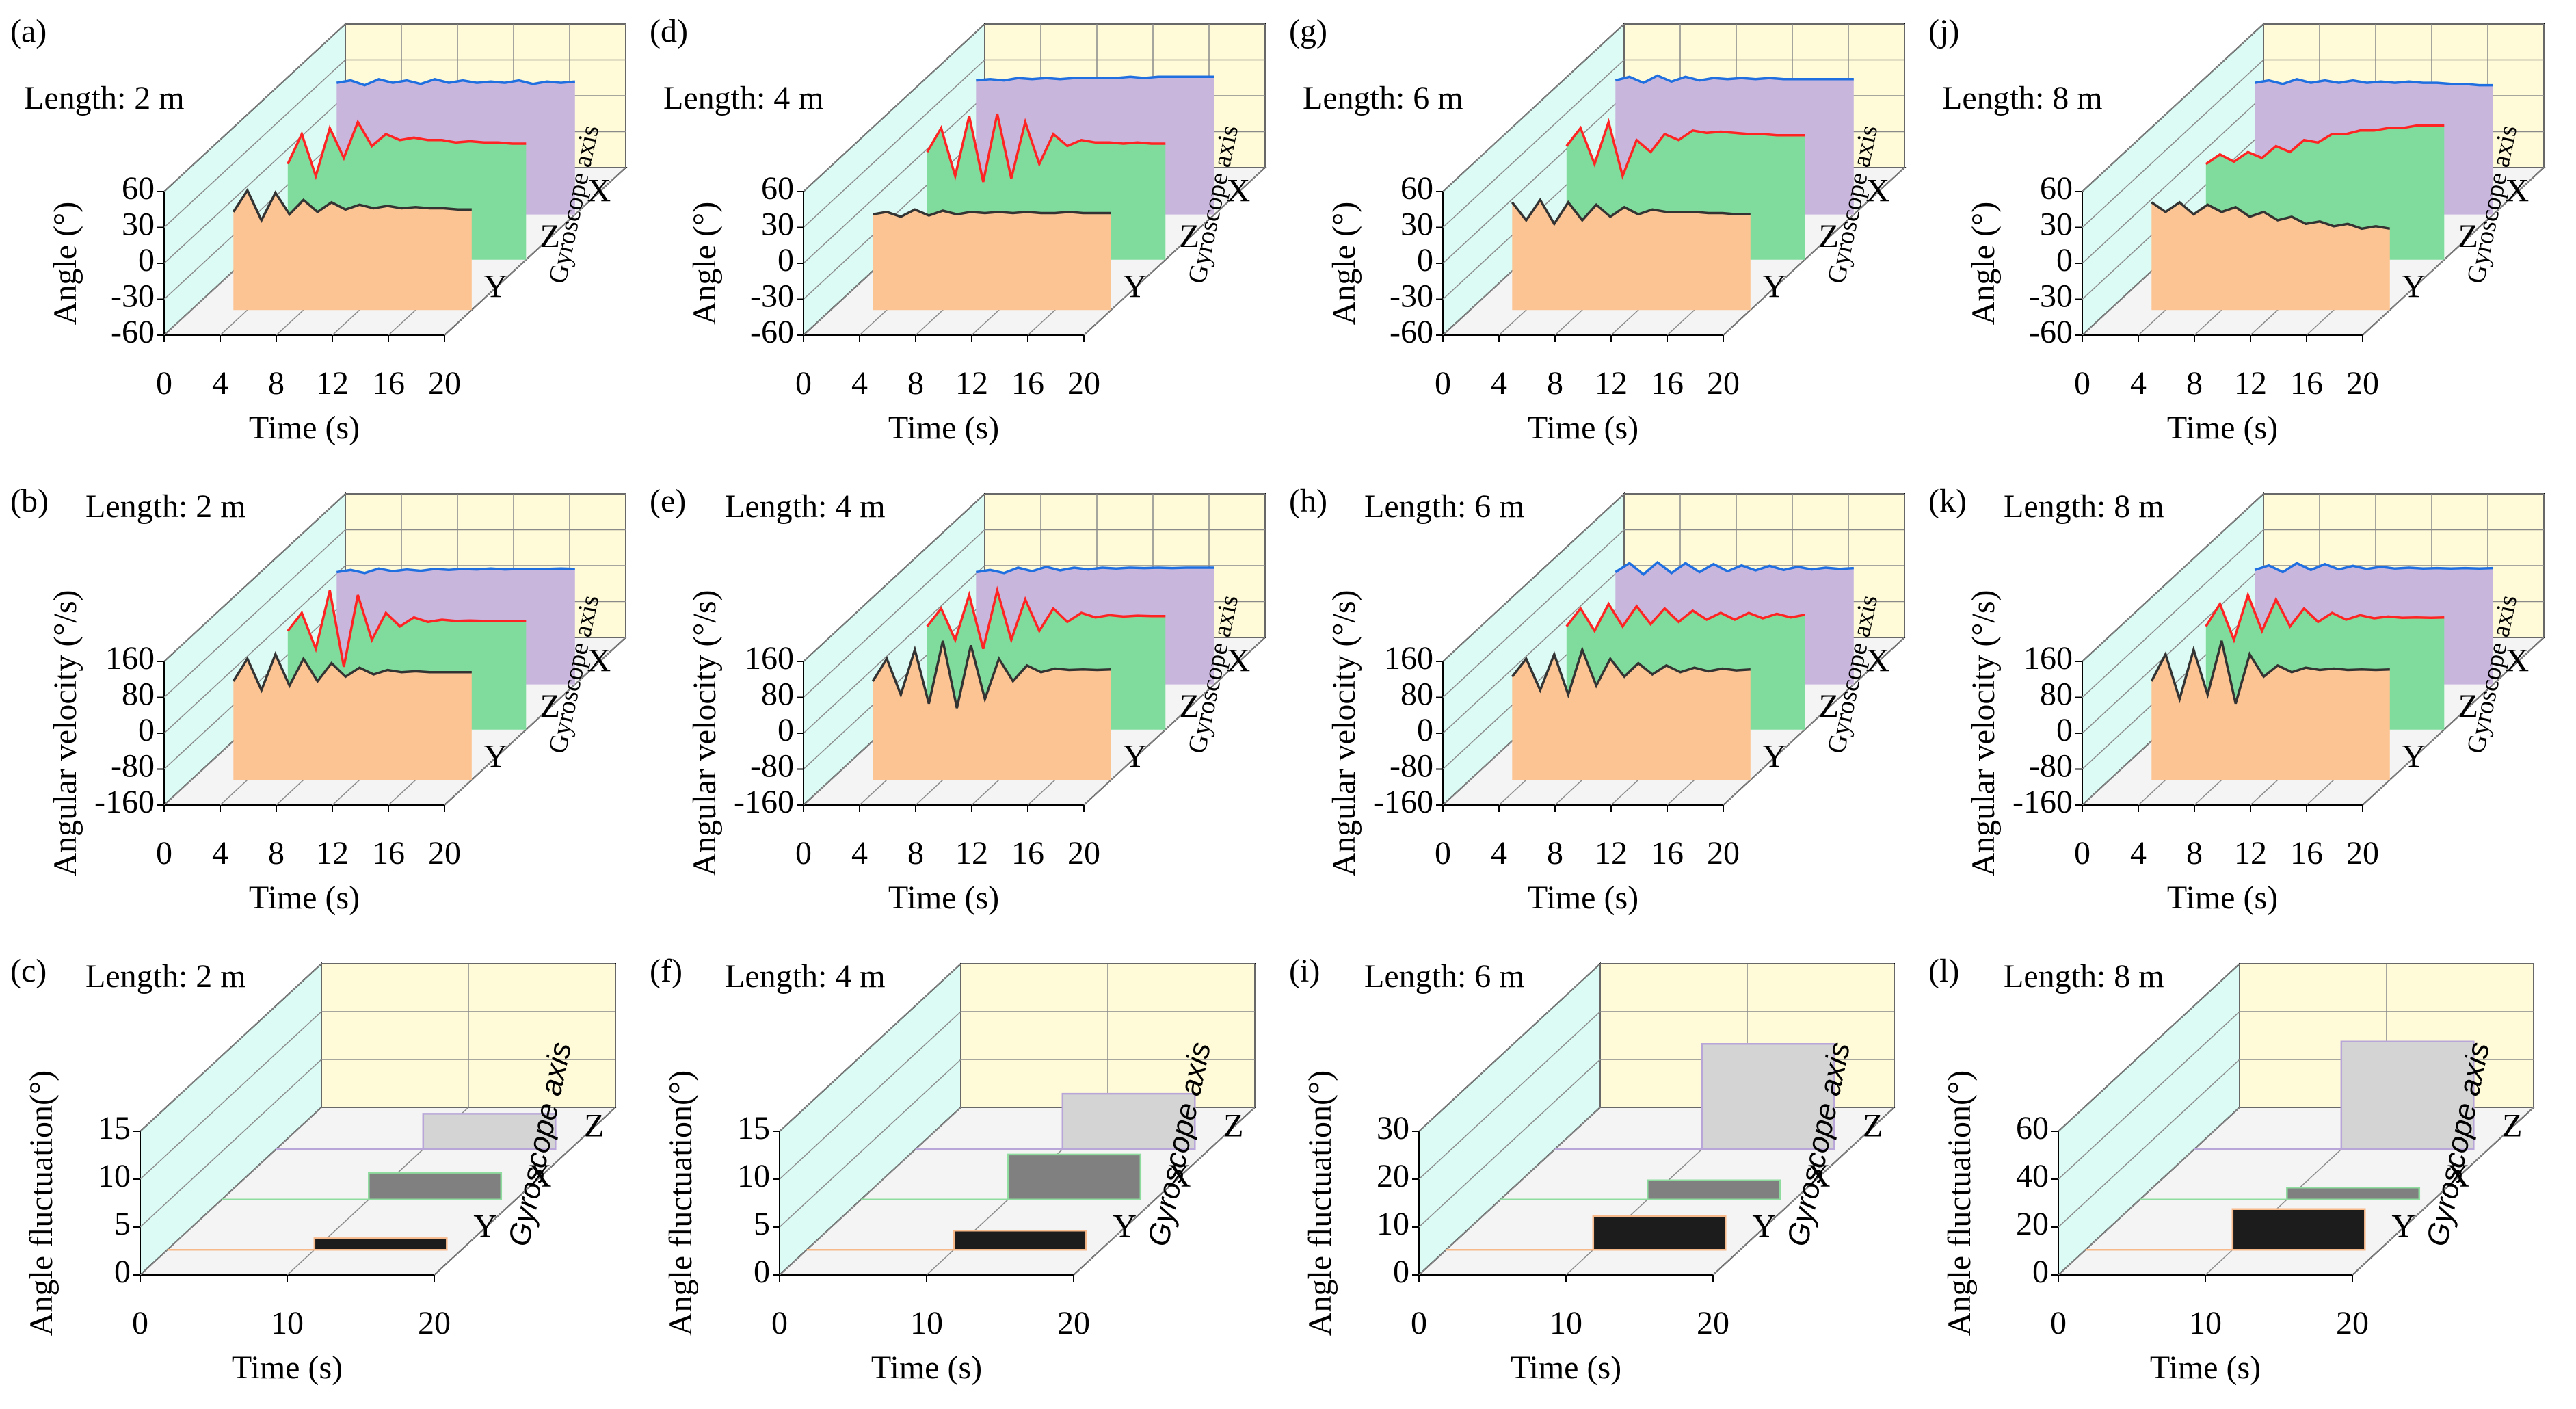 The image size is (2576, 1409). Describe the element at coordinates (29, 501) in the screenshot. I see `panel-label: (b)` at that location.